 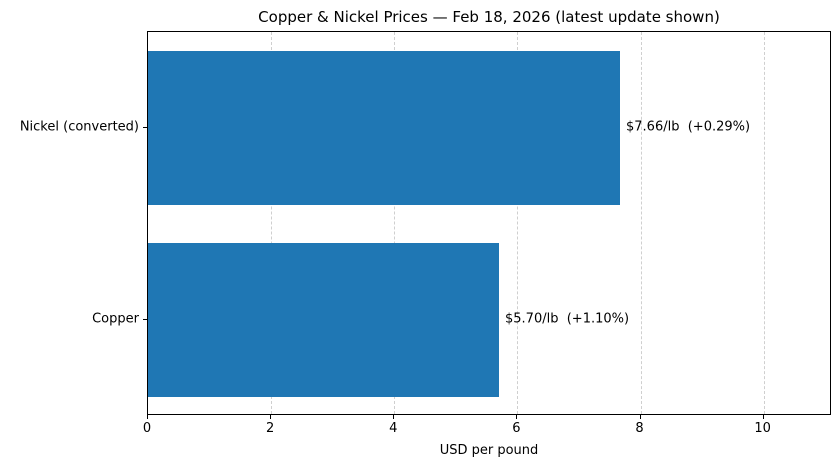 What do you see at coordinates (147, 428) in the screenshot?
I see `x-tick-label-0: 0` at bounding box center [147, 428].